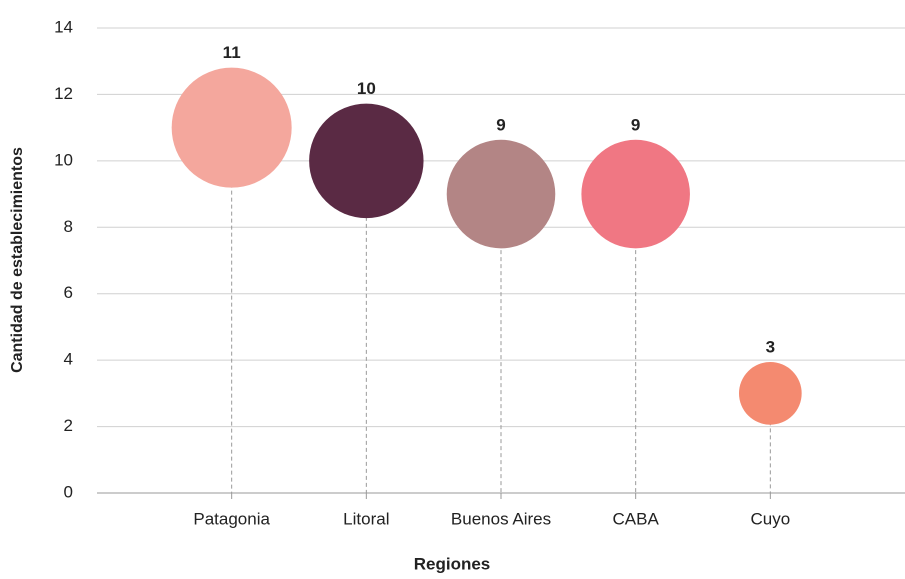  I want to click on y-tick-label: 0, so click(68, 491).